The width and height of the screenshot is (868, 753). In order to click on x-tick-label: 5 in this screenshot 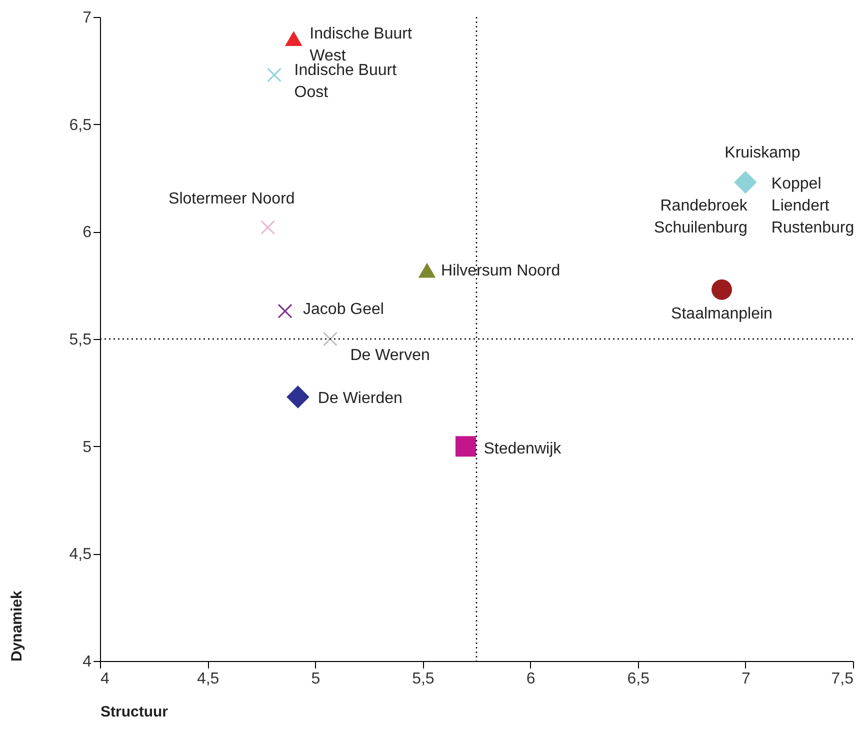, I will do `click(315, 679)`.